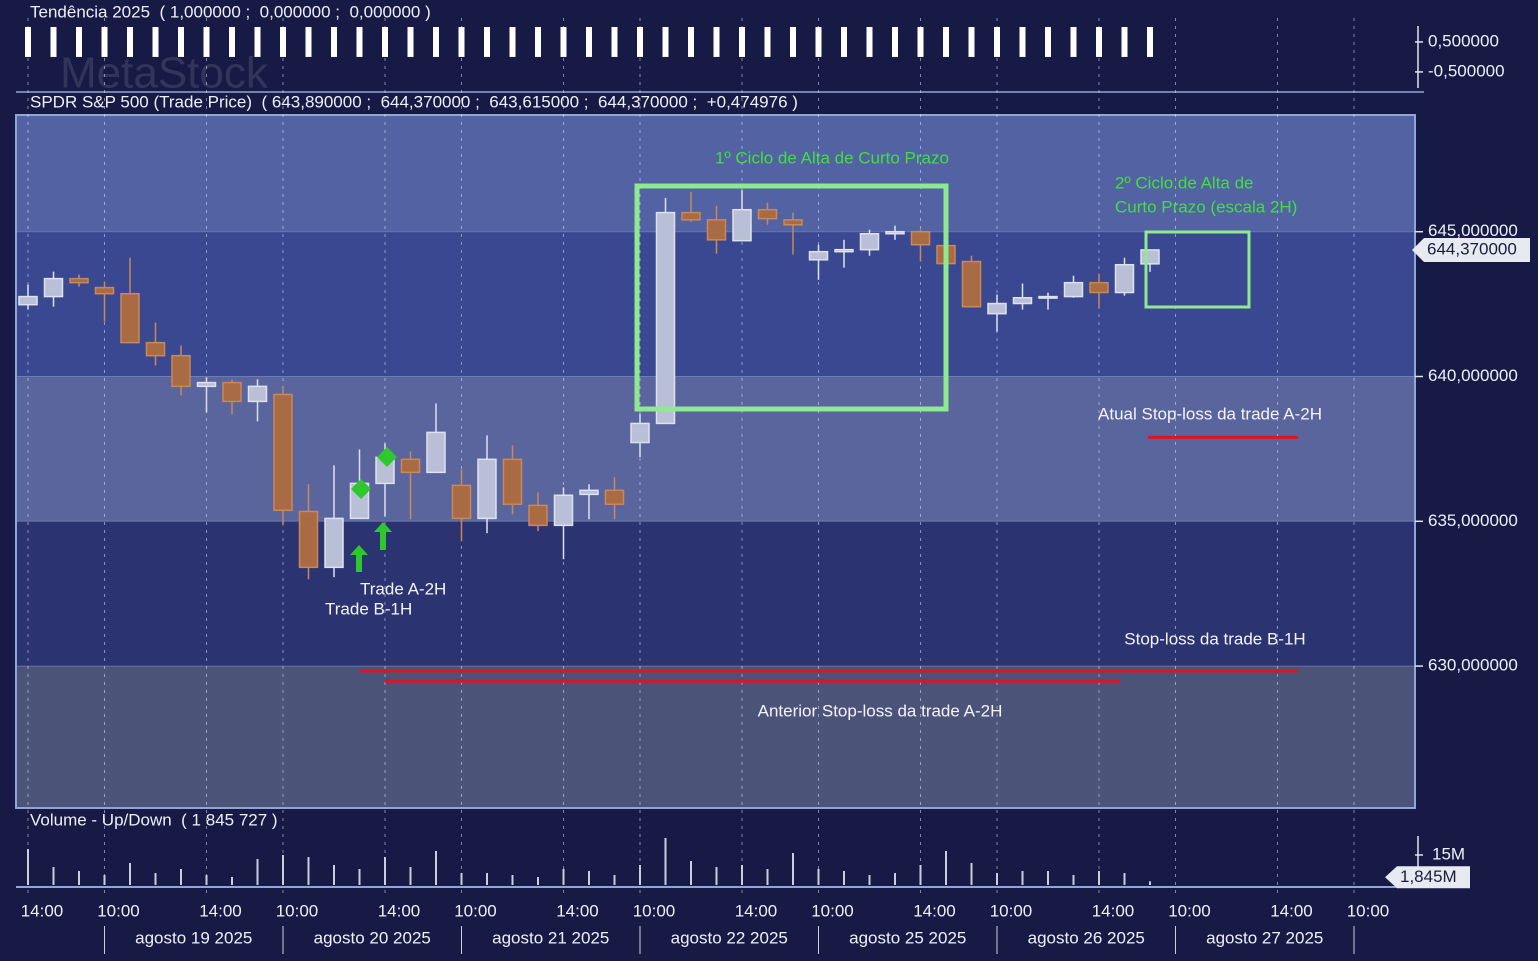  Describe the element at coordinates (1206, 206) in the screenshot. I see `cycle2-label: Curto Prazo (escala 2H)` at that location.